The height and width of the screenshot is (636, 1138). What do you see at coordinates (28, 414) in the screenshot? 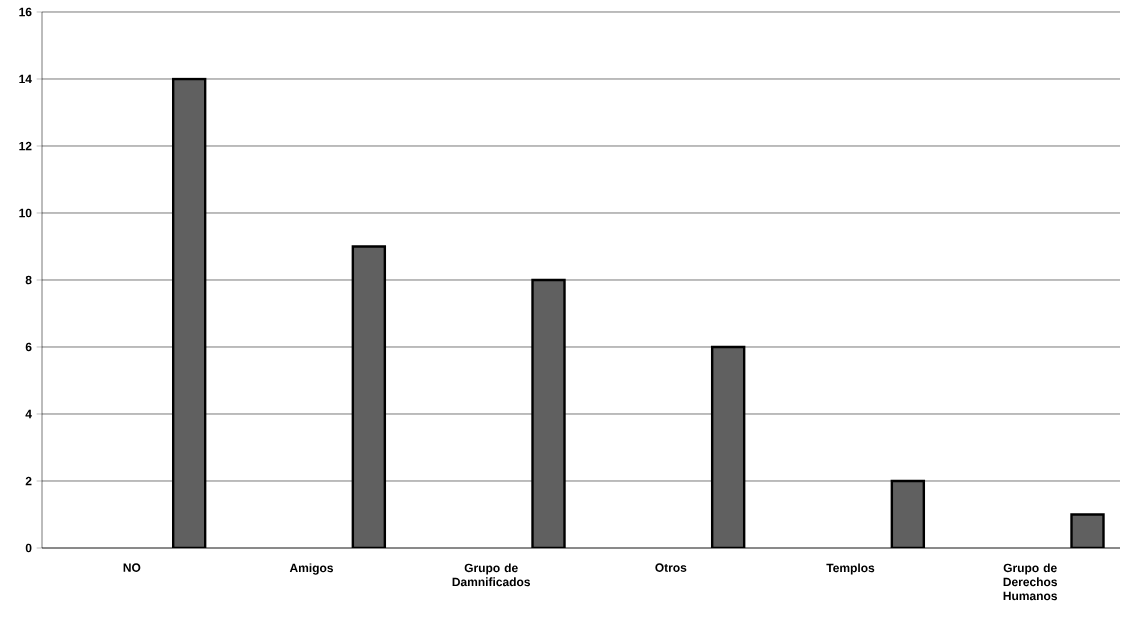
I see `y-tick-label: 4` at bounding box center [28, 414].